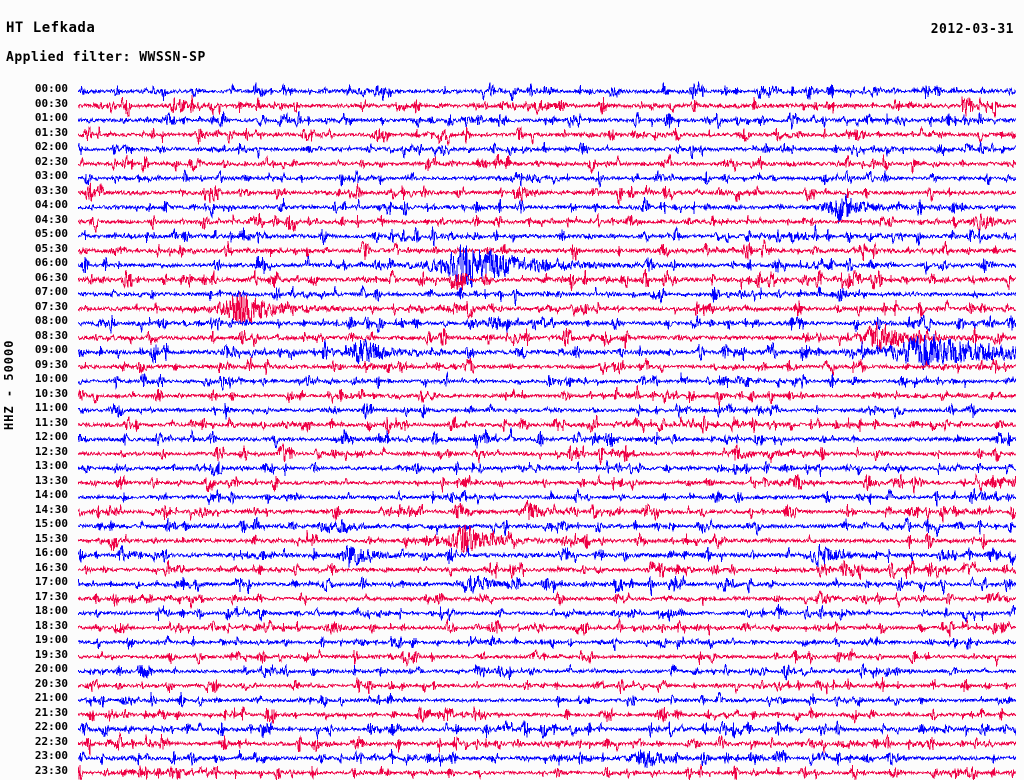 The height and width of the screenshot is (780, 1024). Describe the element at coordinates (51, 465) in the screenshot. I see `time-tick-label: 13:00` at that location.